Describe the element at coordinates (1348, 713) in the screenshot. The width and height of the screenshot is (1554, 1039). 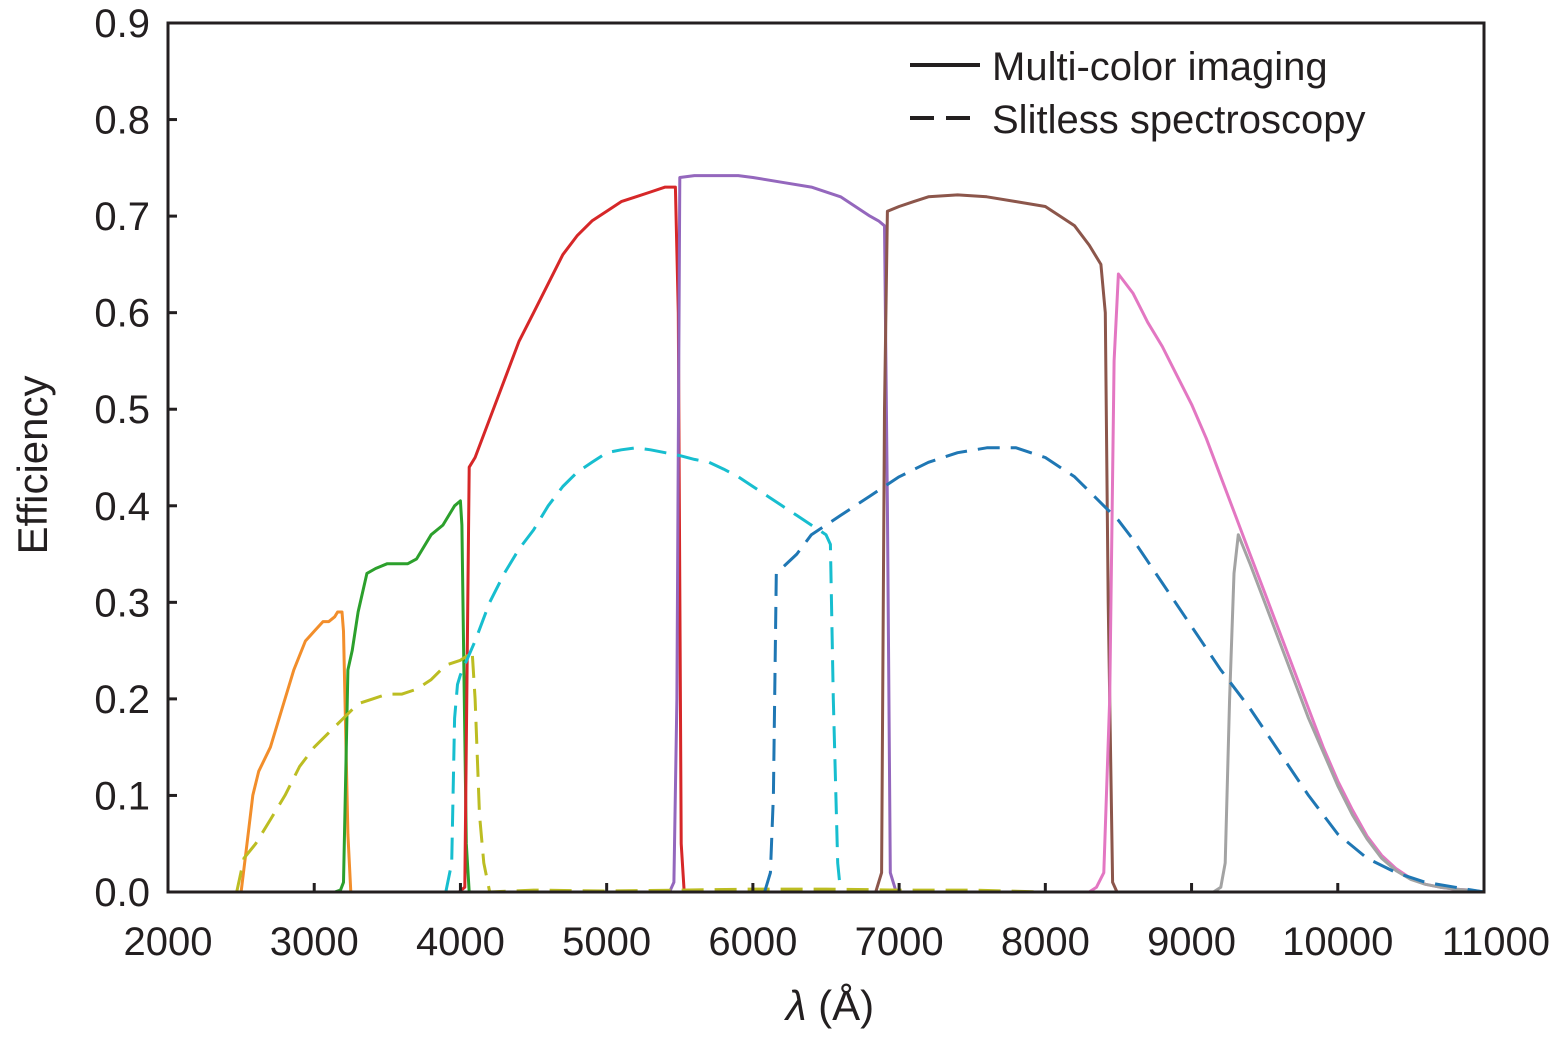
I see `series-line-7-solid` at that location.